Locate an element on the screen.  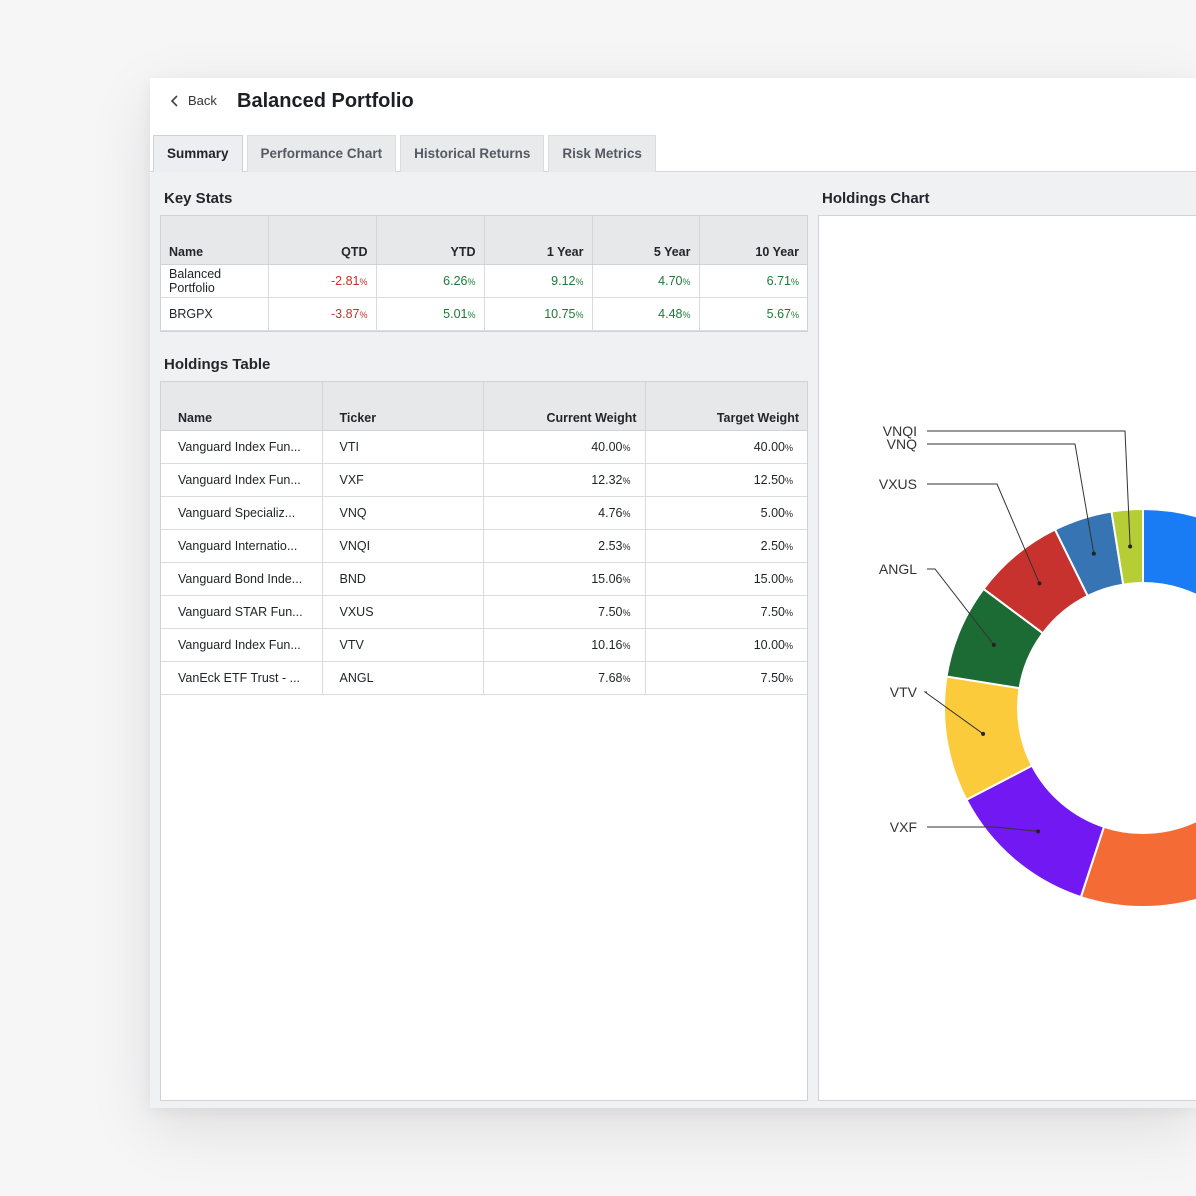
holding-ticker: VXUS is located at coordinates (403, 612).